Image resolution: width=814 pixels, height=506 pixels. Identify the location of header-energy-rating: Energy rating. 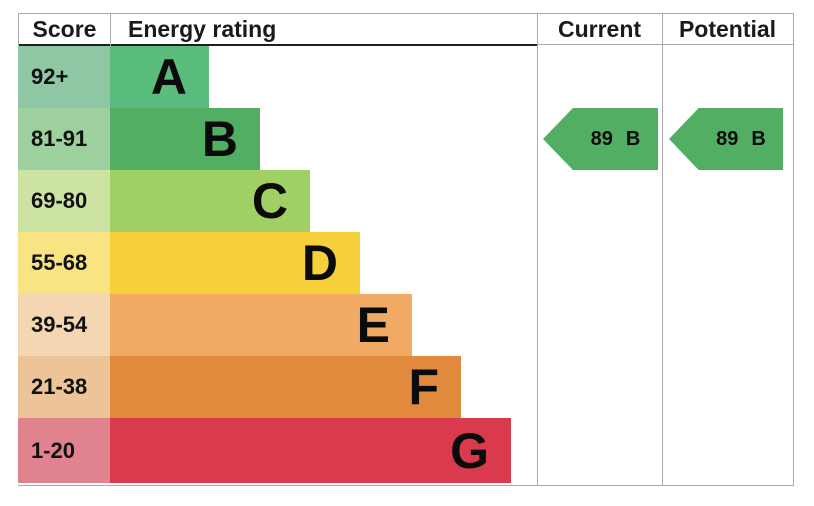
(202, 28).